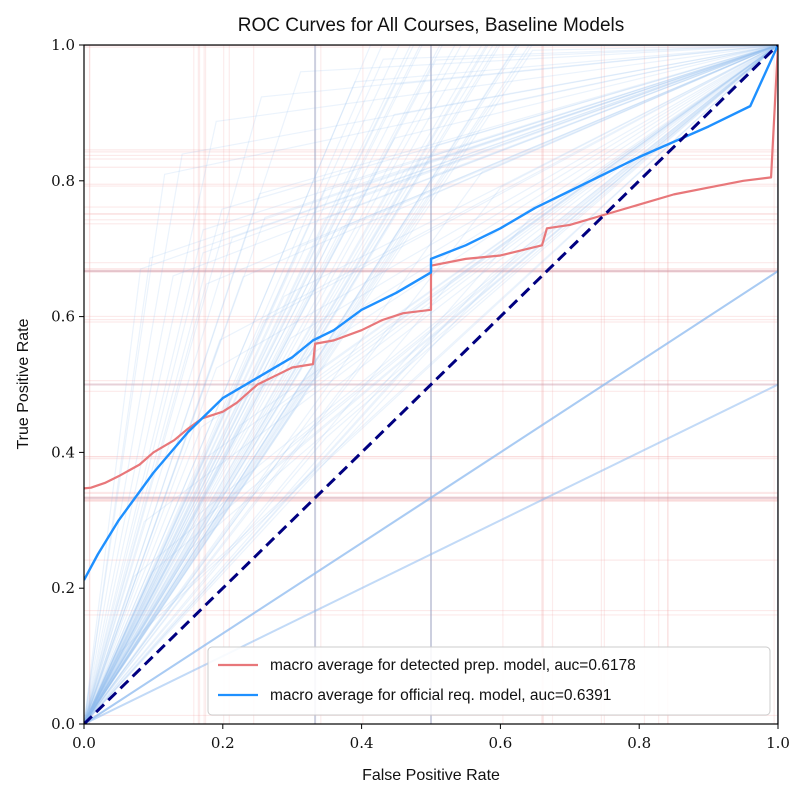  What do you see at coordinates (500, 743) in the screenshot?
I see `x-tick-label: 0.6` at bounding box center [500, 743].